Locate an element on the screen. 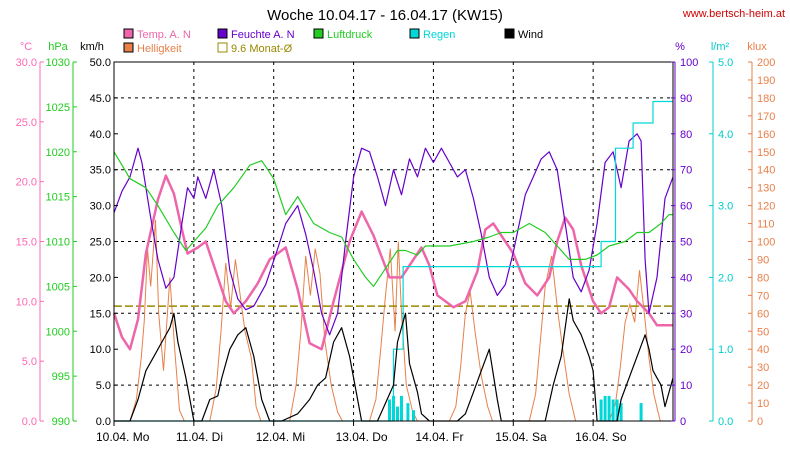 The width and height of the screenshot is (790, 460). axis-unit-wind: km/h is located at coordinates (92, 47).